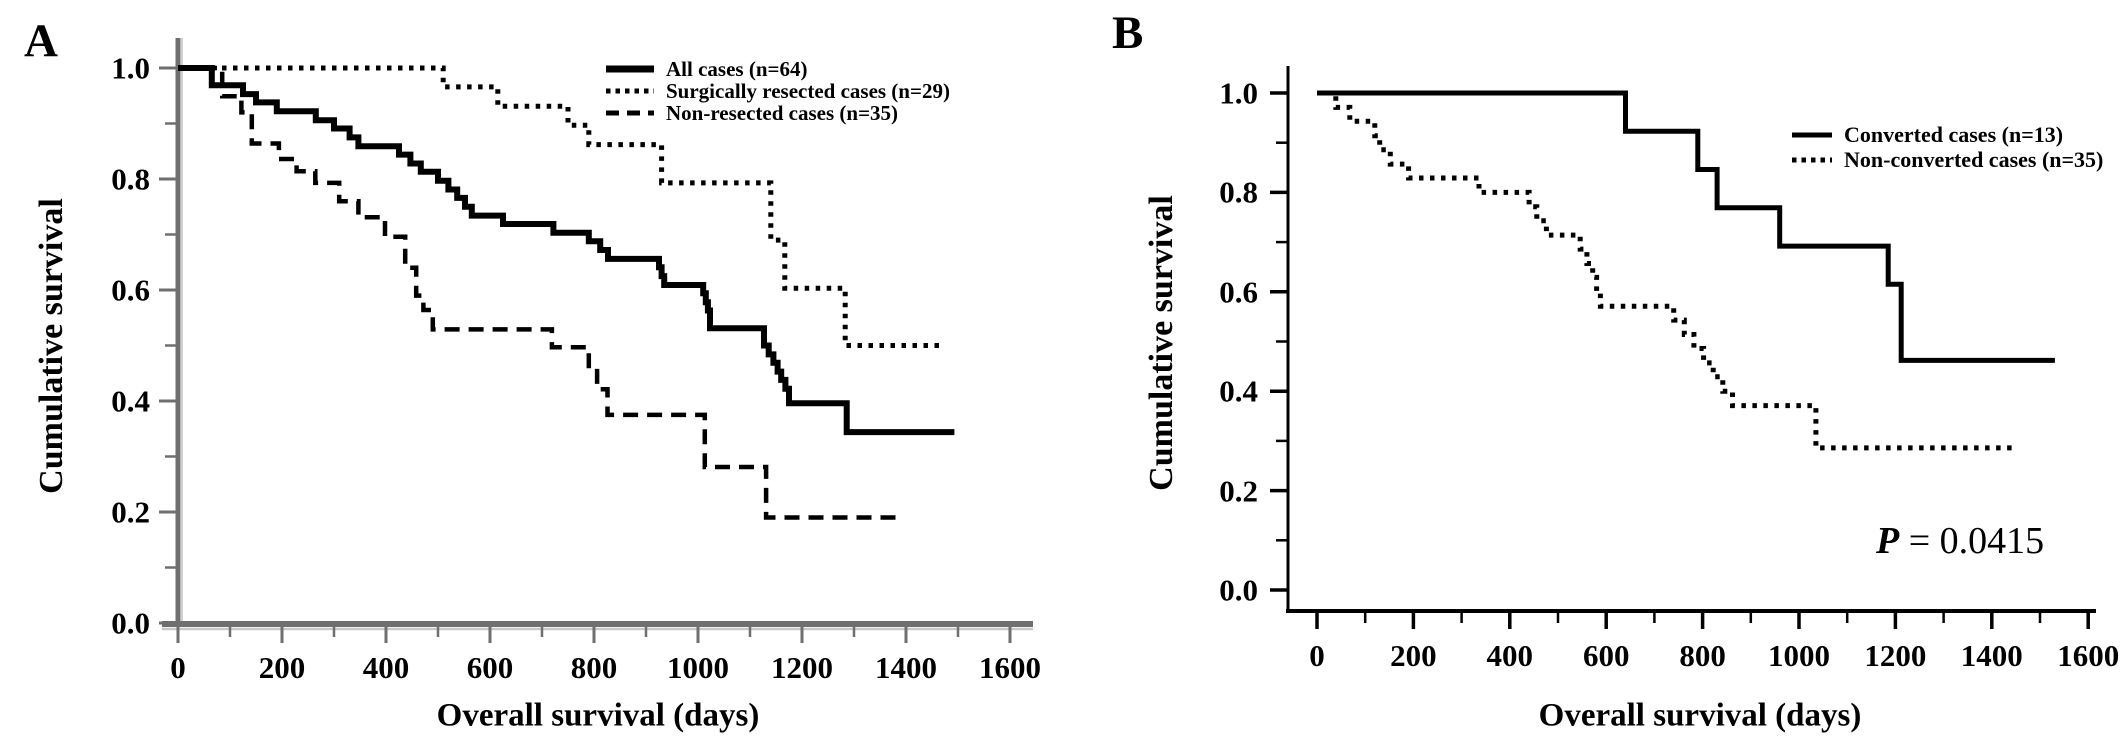  I want to click on legend-item: Surgically resected cases (n=29), so click(777, 90).